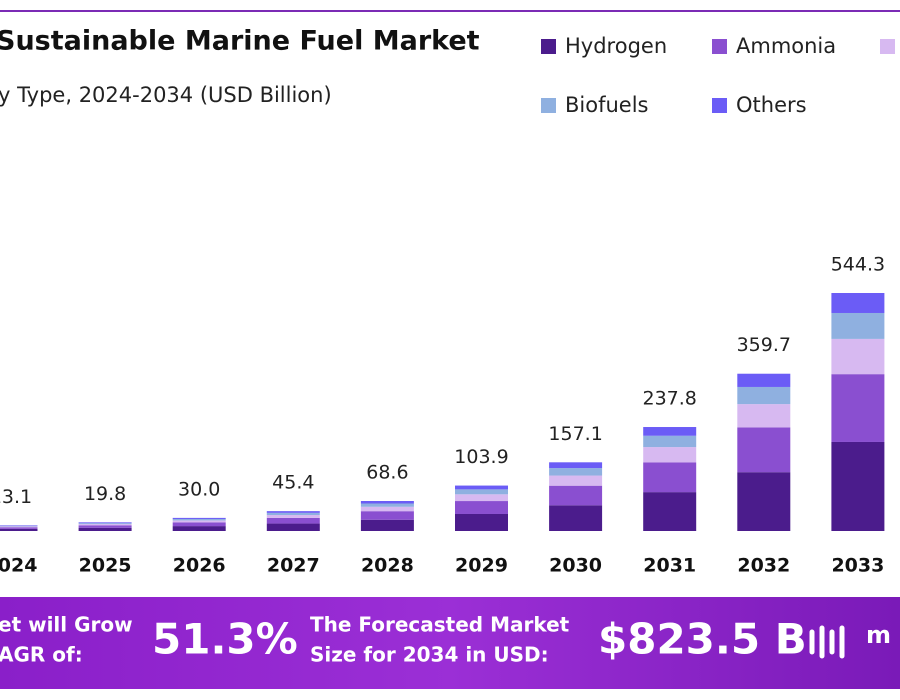 This screenshot has height=700, width=900. I want to click on total-label: 157.1, so click(575, 434).